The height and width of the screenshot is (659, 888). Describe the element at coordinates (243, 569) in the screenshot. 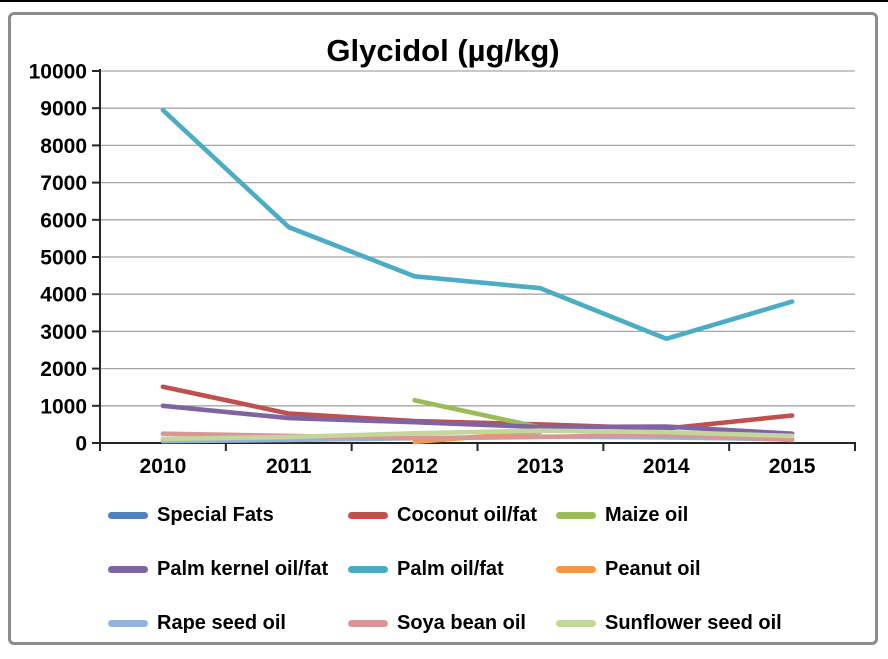

I see `legend-label: Palm kernel oil/fat` at that location.